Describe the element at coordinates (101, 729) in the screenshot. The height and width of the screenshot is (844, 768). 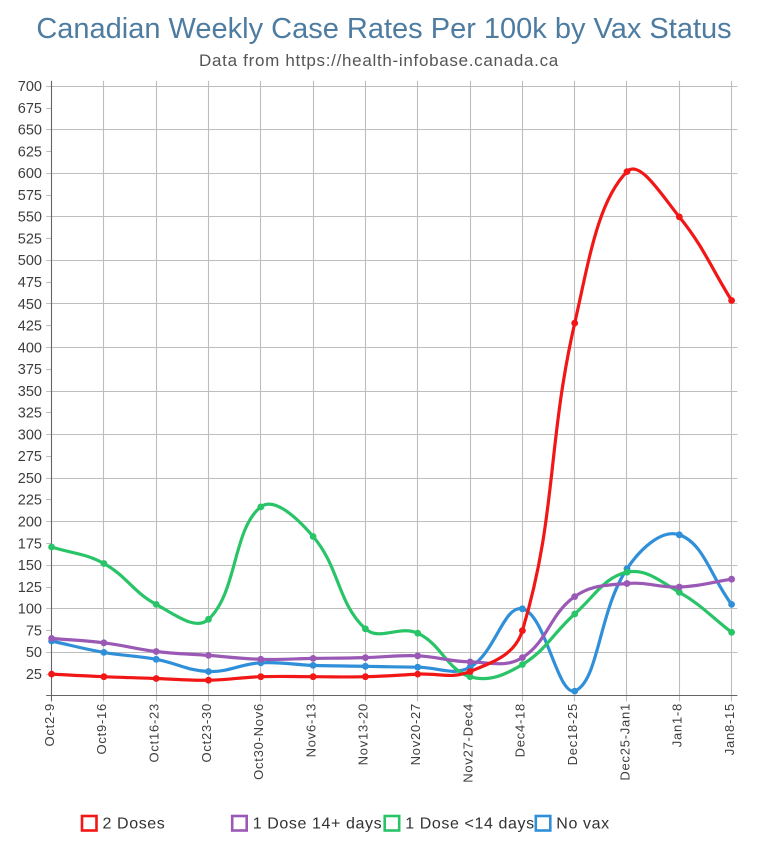
I see `svg-text: Oct9-16` at that location.